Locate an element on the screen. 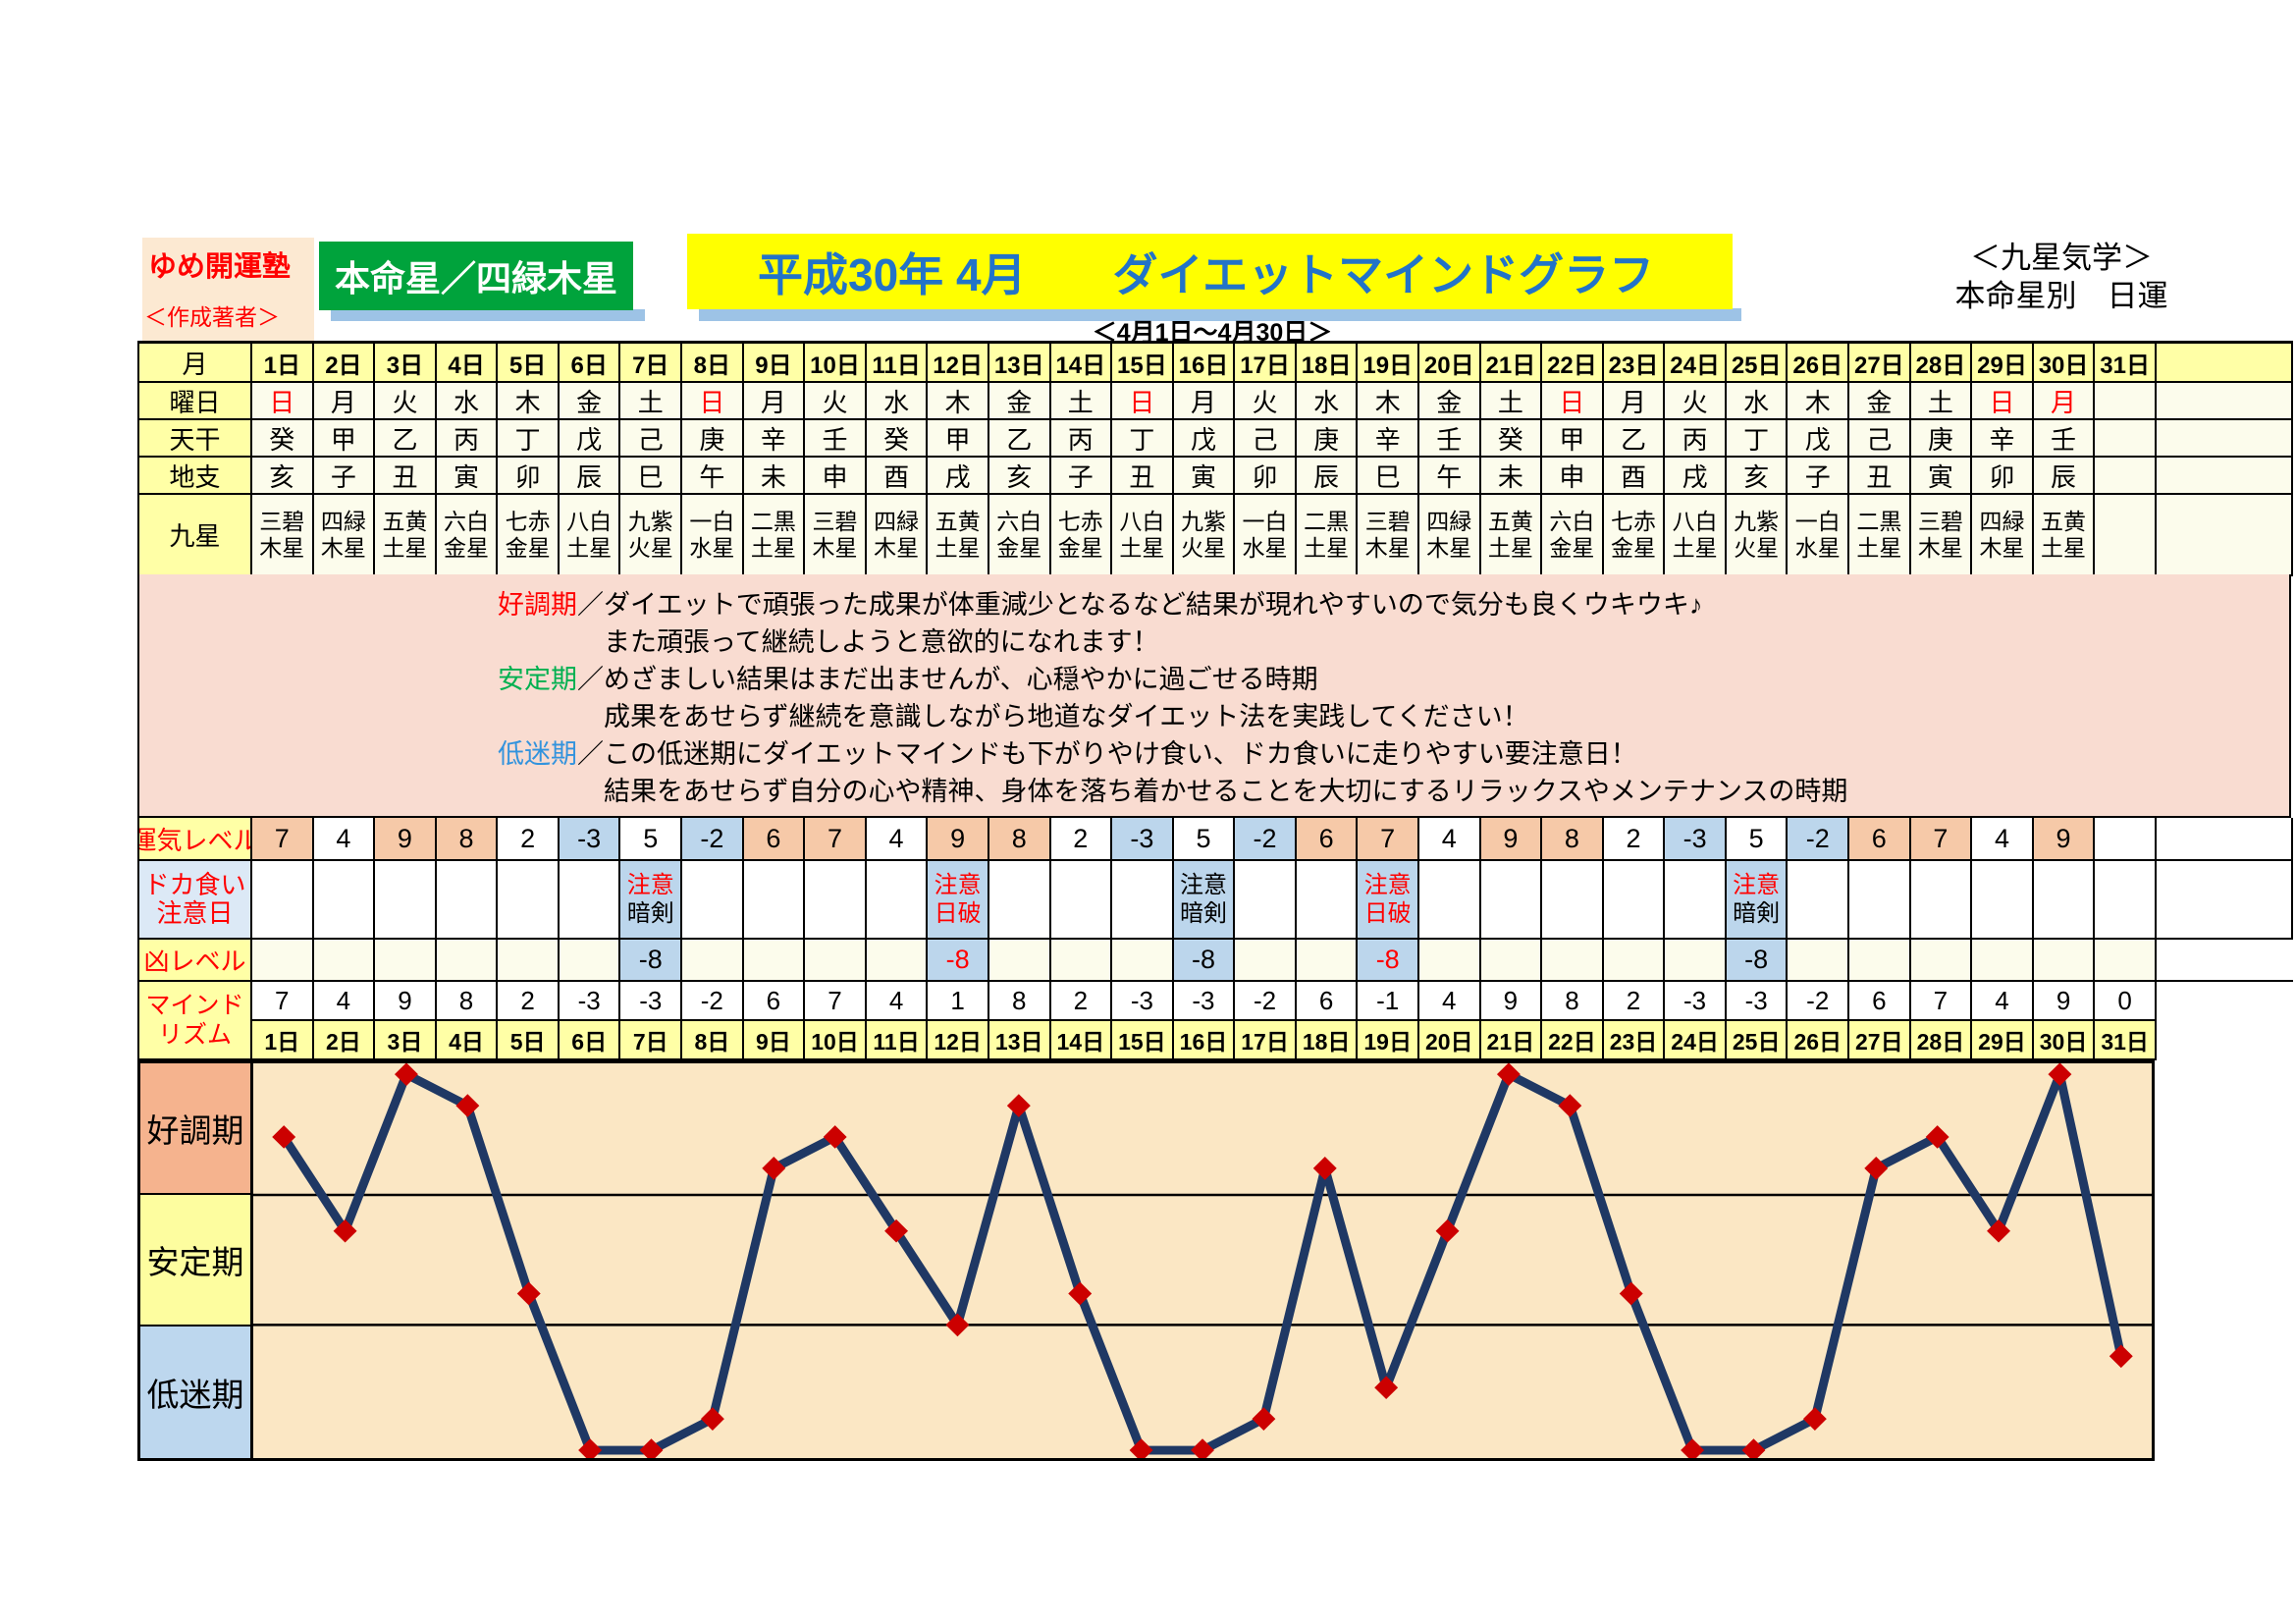  legend-period-label: 安定期 is located at coordinates (537, 679).